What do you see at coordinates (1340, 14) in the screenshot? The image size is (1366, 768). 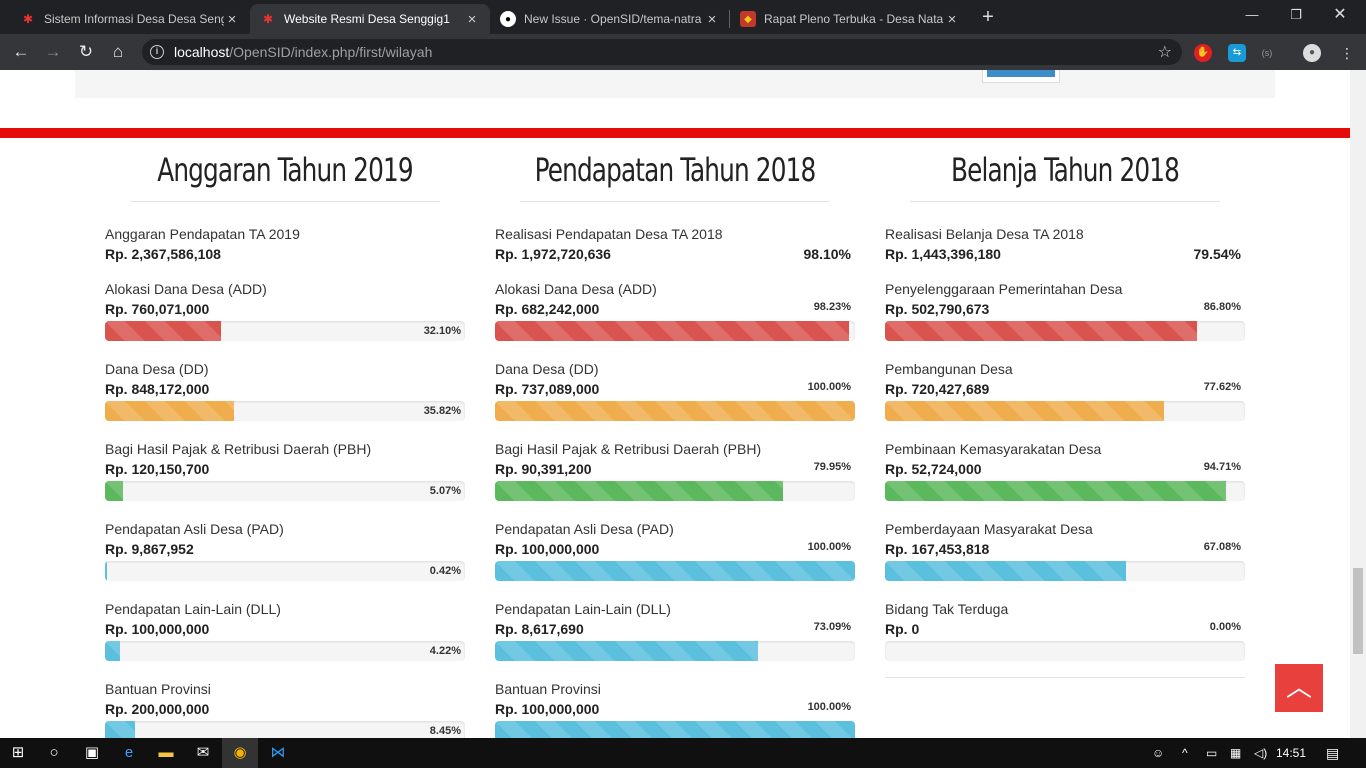 I see `close-window-icon: ✕` at bounding box center [1340, 14].